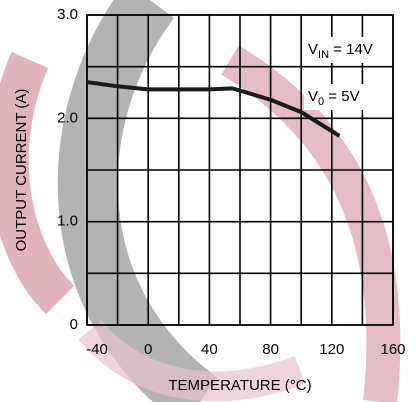 The height and width of the screenshot is (402, 418). What do you see at coordinates (331, 349) in the screenshot?
I see `x-tick-label: 120` at bounding box center [331, 349].